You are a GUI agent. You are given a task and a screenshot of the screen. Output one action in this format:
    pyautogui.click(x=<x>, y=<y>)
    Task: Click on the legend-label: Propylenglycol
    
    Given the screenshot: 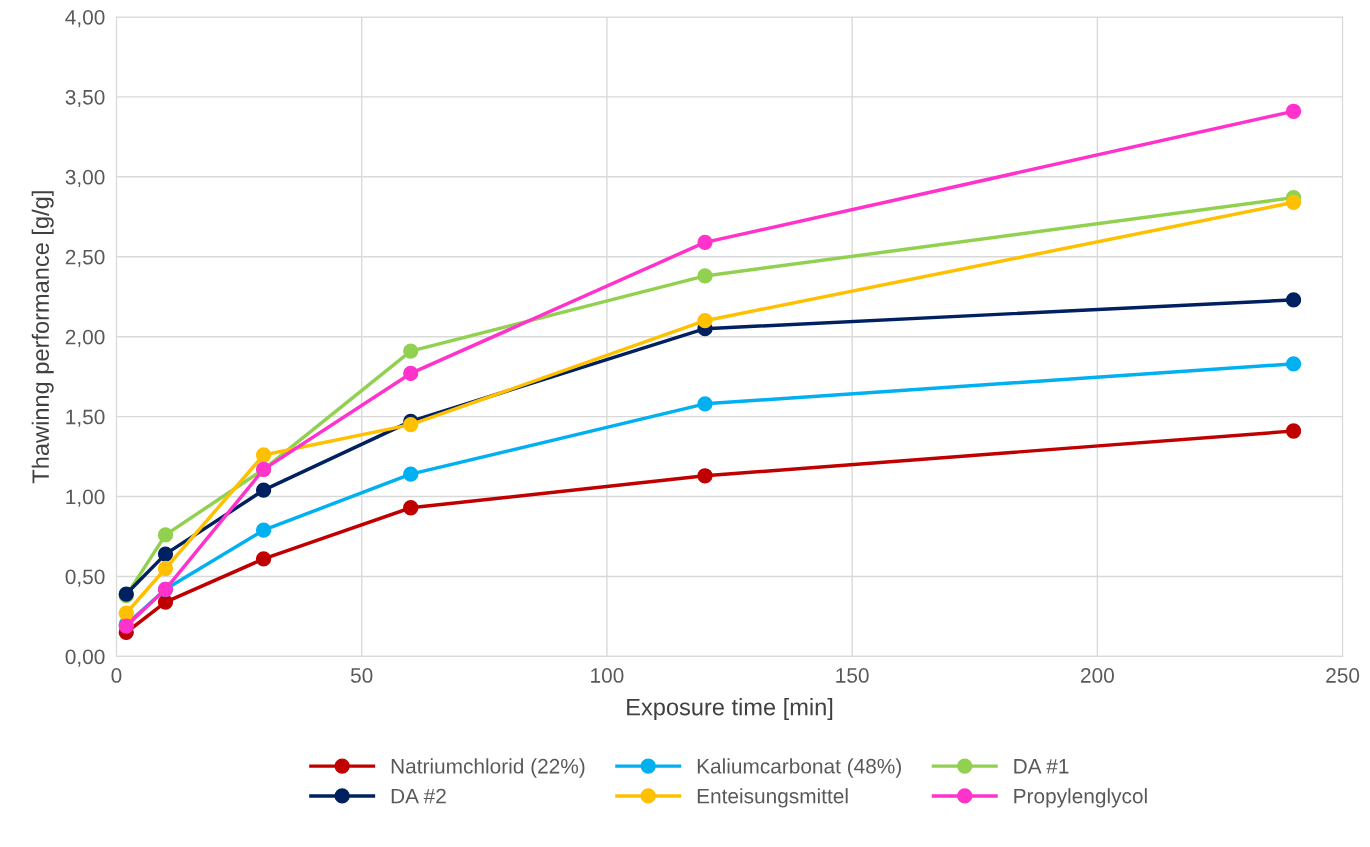 What is the action you would take?
    pyautogui.click(x=1080, y=798)
    